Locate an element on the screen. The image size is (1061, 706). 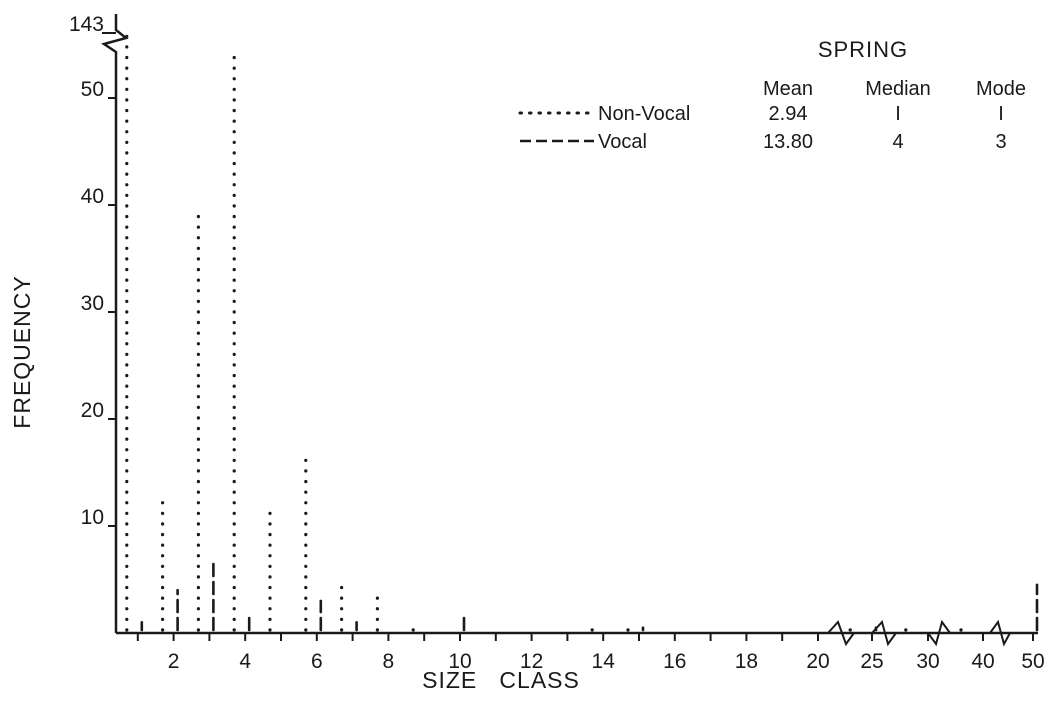
x-tick-label: 8 is located at coordinates (389, 661).